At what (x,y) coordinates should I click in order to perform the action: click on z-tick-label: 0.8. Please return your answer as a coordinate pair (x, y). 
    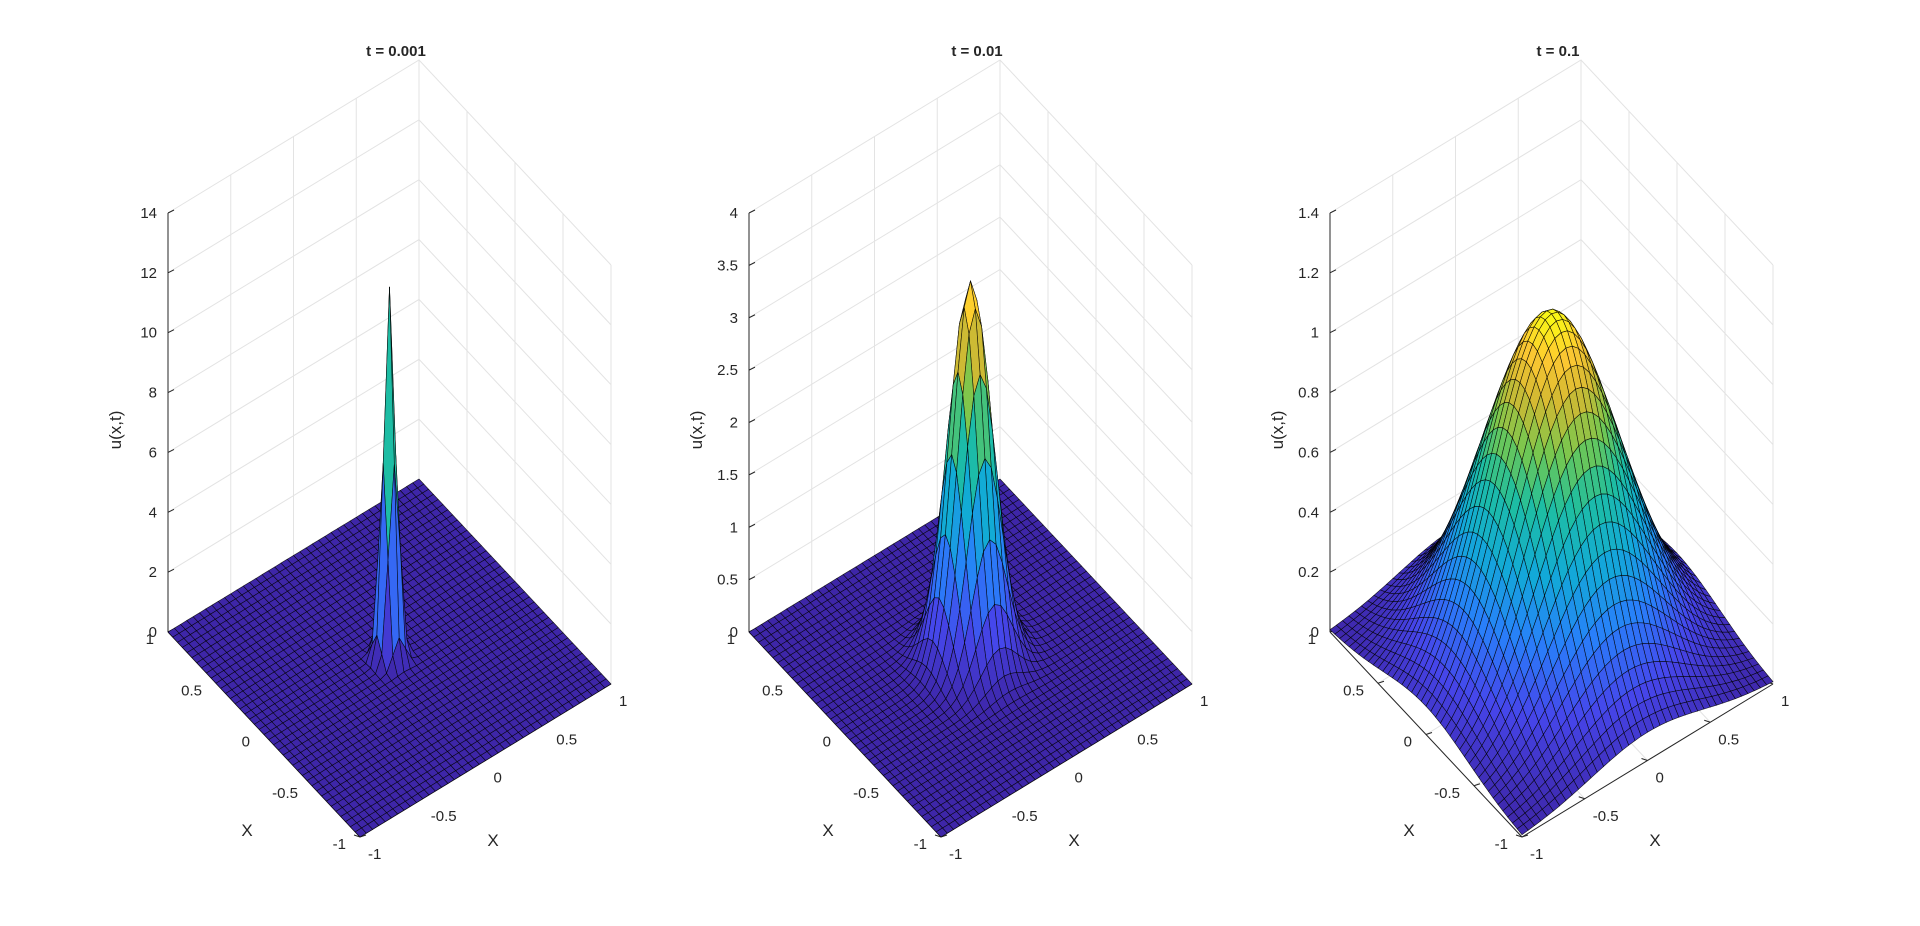
    Looking at the image, I should click on (1308, 393).